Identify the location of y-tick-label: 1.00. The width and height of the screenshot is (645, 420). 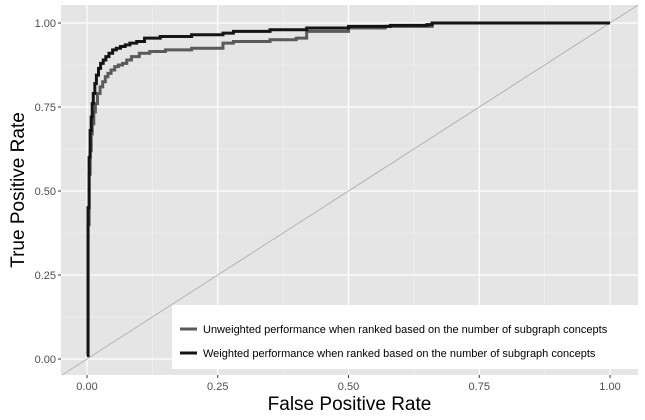
(45, 24).